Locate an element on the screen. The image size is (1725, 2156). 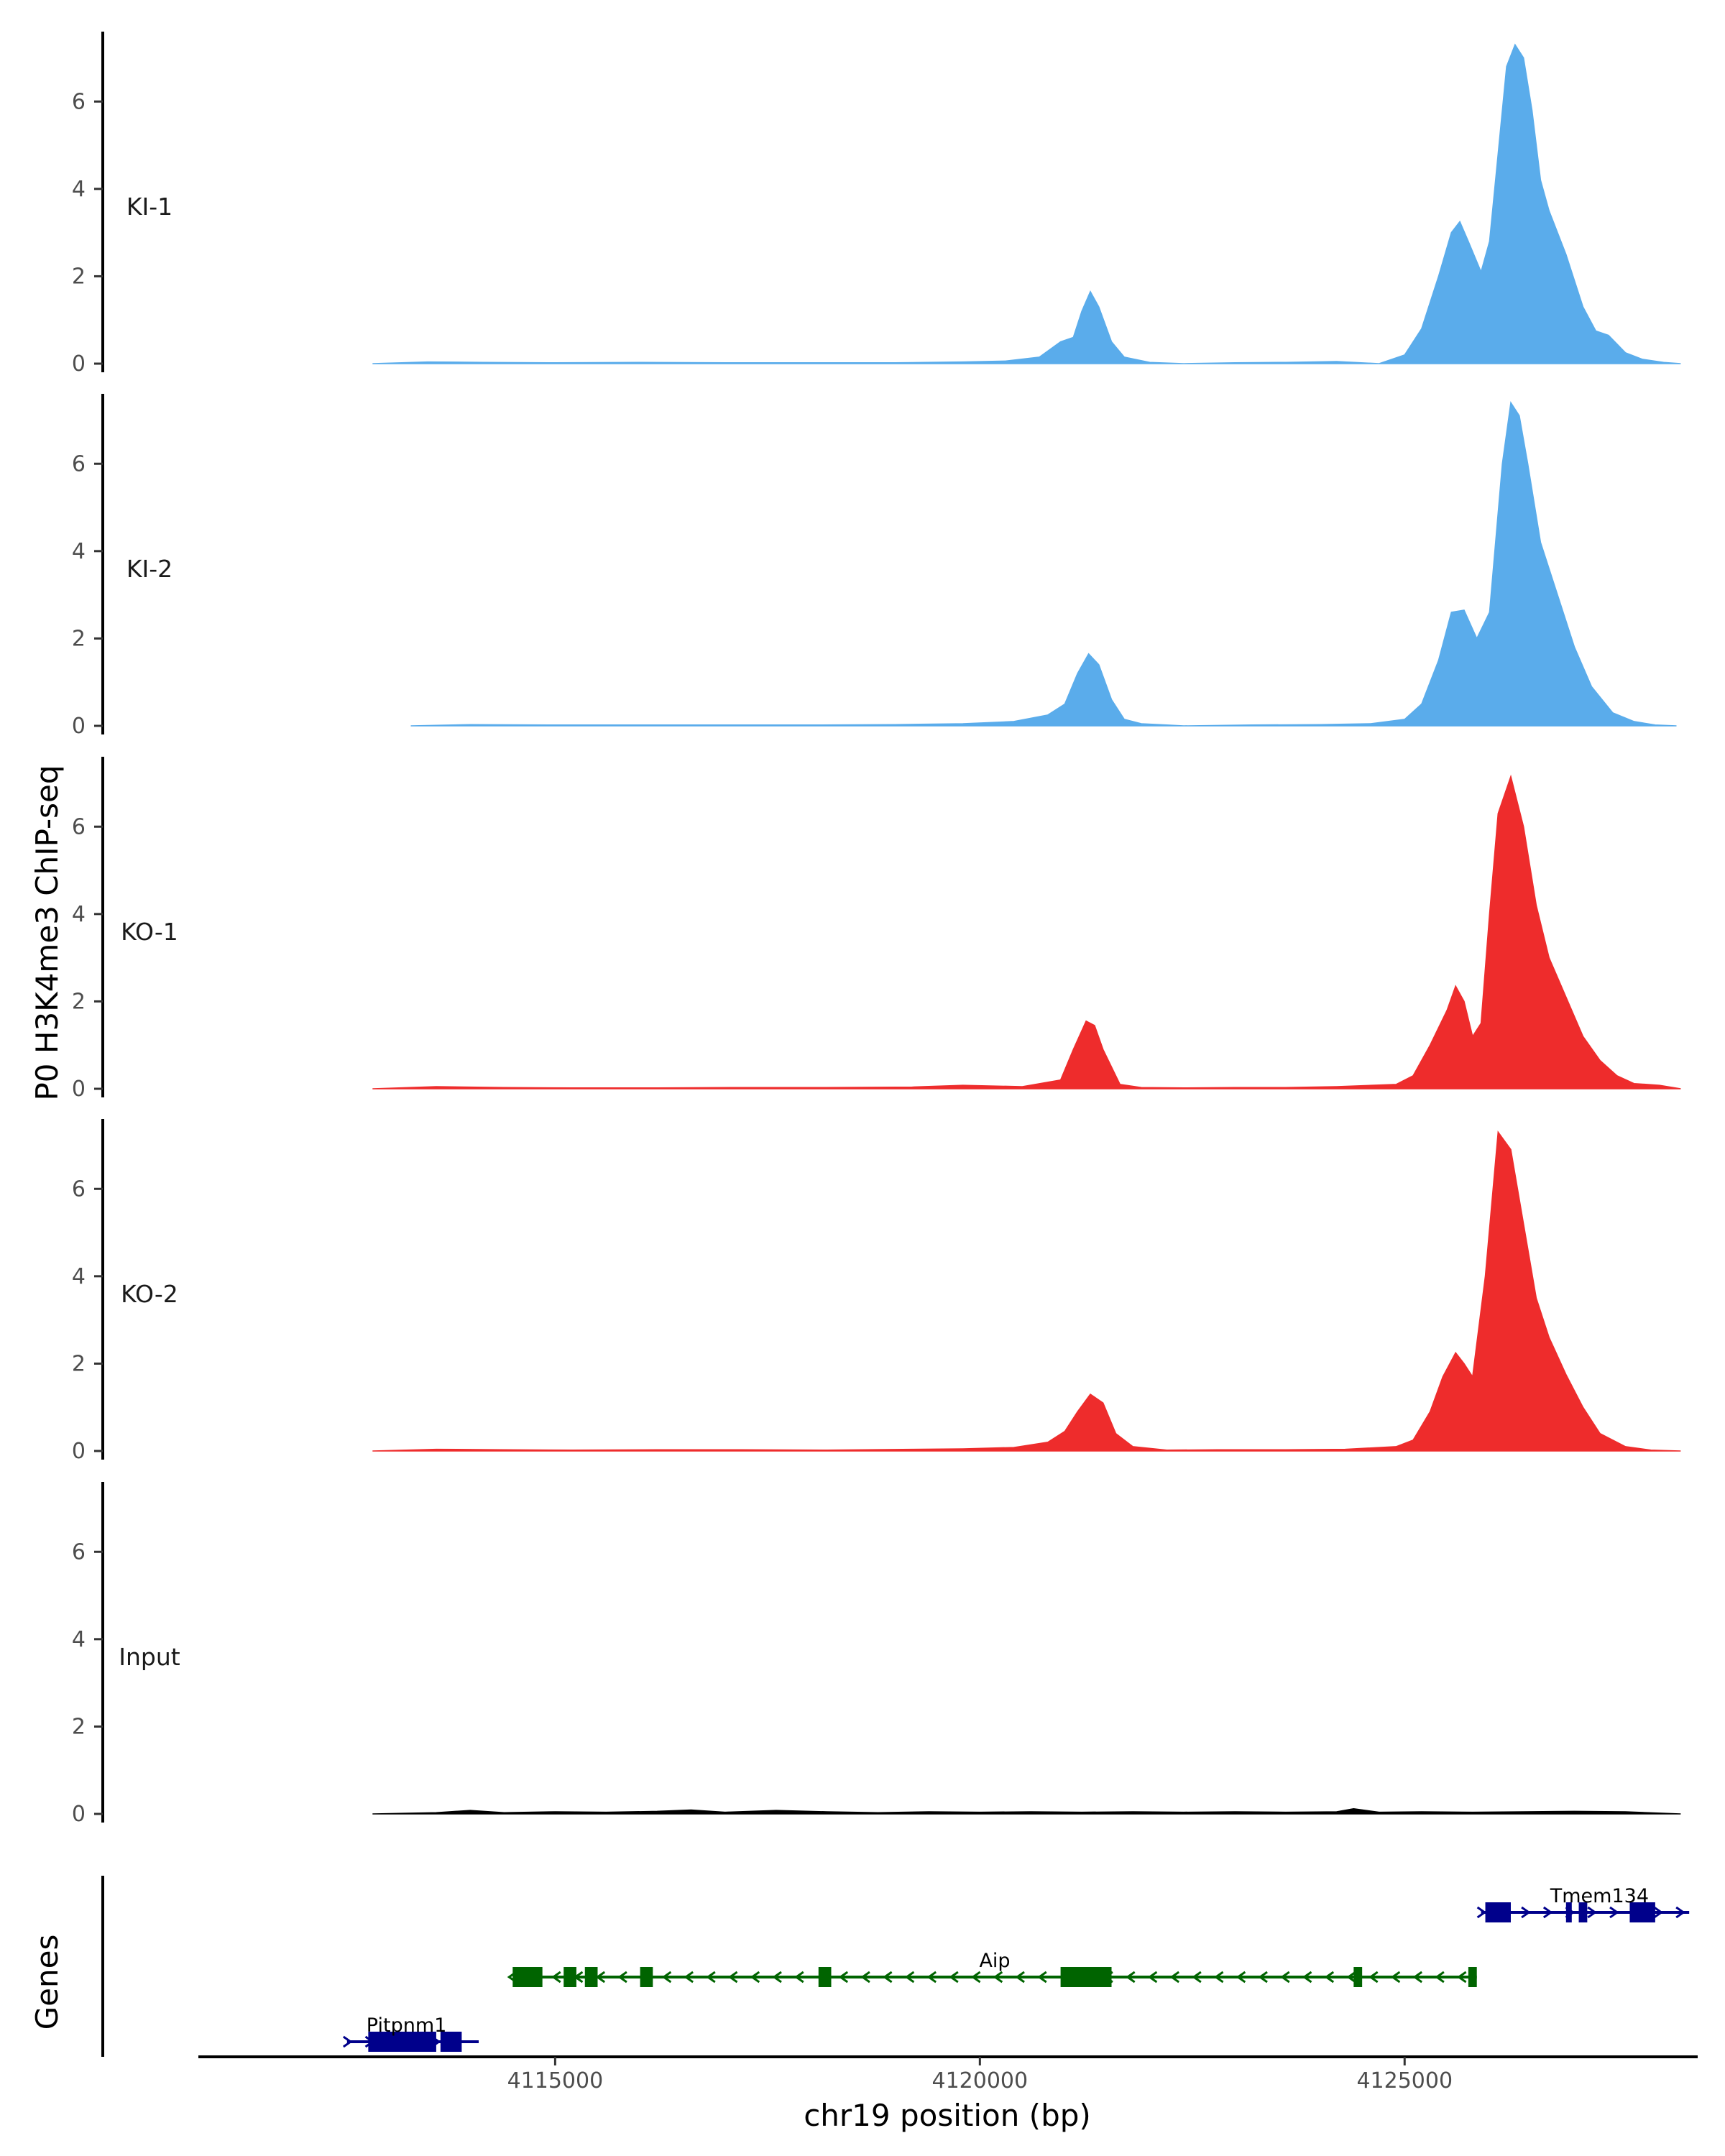
gene-pitpnm1: Pitpnm1 is located at coordinates (410, 2033).